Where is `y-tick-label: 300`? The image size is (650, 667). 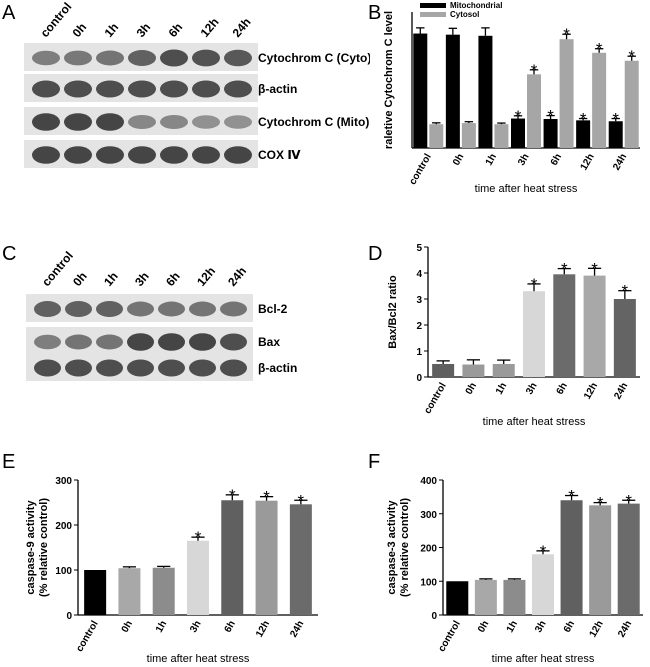 y-tick-label: 300 is located at coordinates (63, 481).